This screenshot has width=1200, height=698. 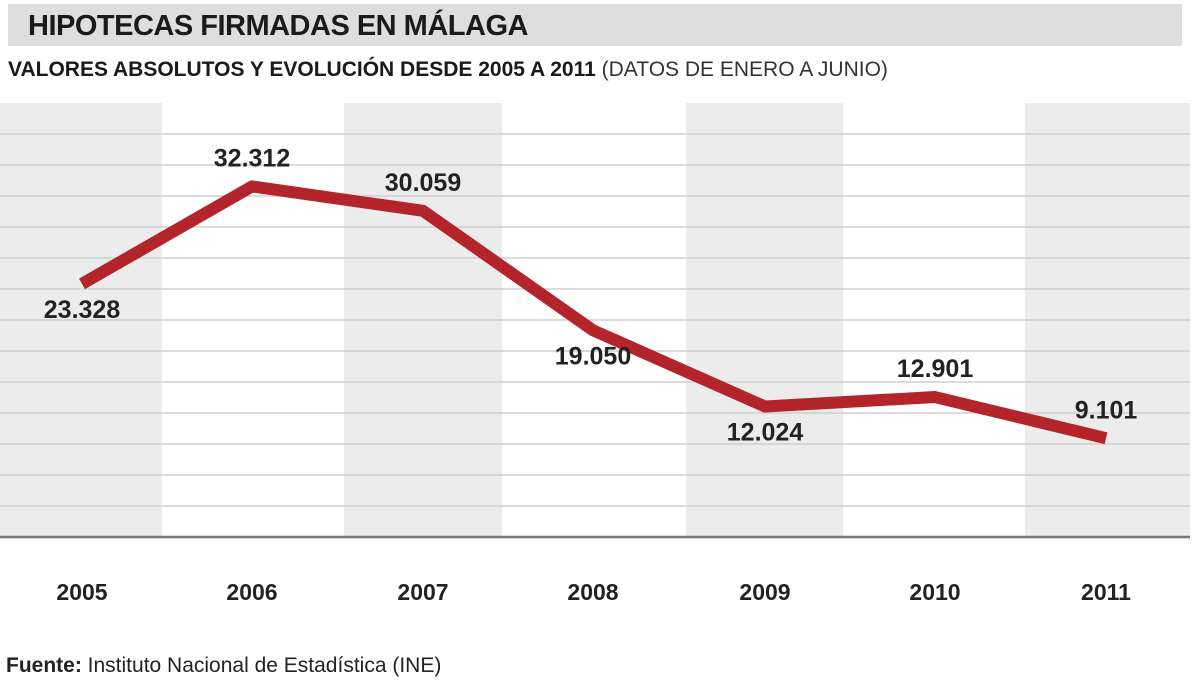 I want to click on data-label-2010: 12.901, so click(x=935, y=369).